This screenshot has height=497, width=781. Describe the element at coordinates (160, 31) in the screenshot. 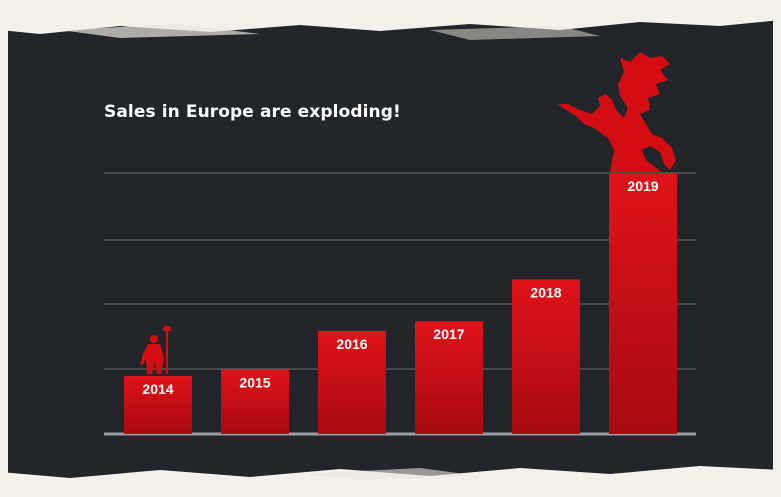

I see `top-brush-stroke` at that location.